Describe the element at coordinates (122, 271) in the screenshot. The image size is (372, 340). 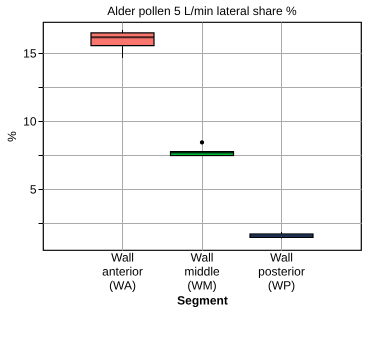
I see `x-tick-label: Wall anterior (WA)` at that location.